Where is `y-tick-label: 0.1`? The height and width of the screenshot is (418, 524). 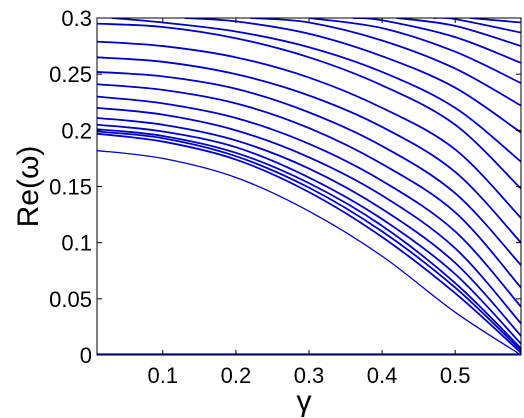 y-tick-label: 0.1 is located at coordinates (76, 243).